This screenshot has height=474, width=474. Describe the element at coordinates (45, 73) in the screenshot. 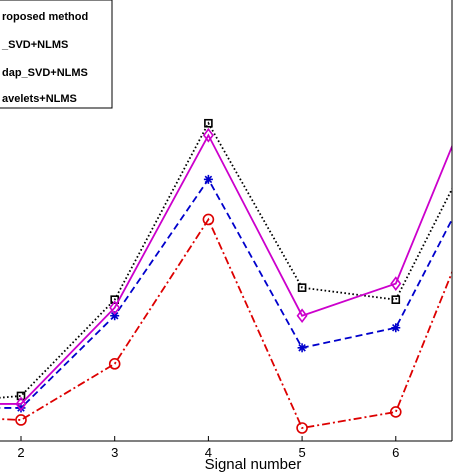

I see `legend-entry: dap_SVD+NLMS` at that location.